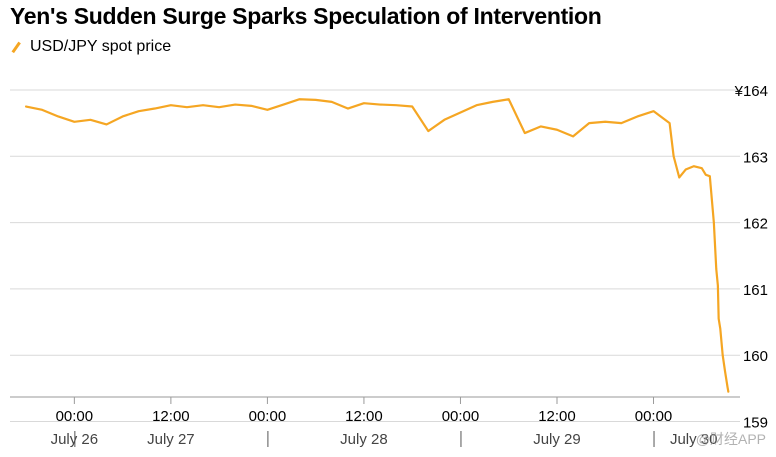 This screenshot has height=457, width=776. Describe the element at coordinates (751, 91) in the screenshot. I see `y-tick-label: ¥164` at that location.